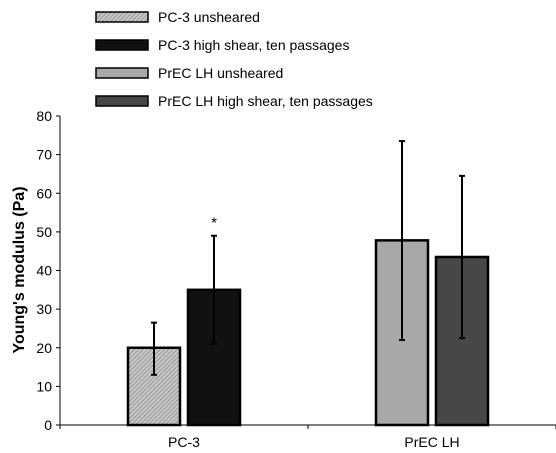 This screenshot has width=556, height=453. What do you see at coordinates (44, 348) in the screenshot?
I see `y-tick-label: 20` at bounding box center [44, 348].